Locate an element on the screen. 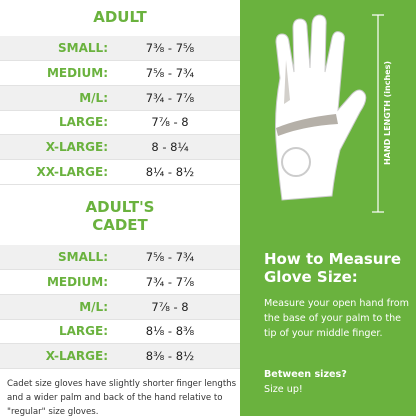 The image size is (416, 416). glove-illustration: HAND LENGTH (inches) is located at coordinates (333, 113).